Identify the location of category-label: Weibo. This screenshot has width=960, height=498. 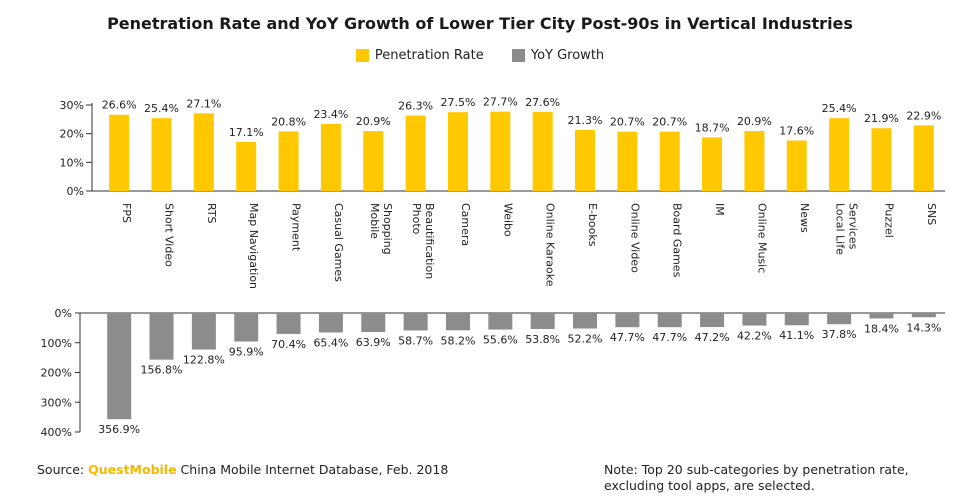
(507, 220).